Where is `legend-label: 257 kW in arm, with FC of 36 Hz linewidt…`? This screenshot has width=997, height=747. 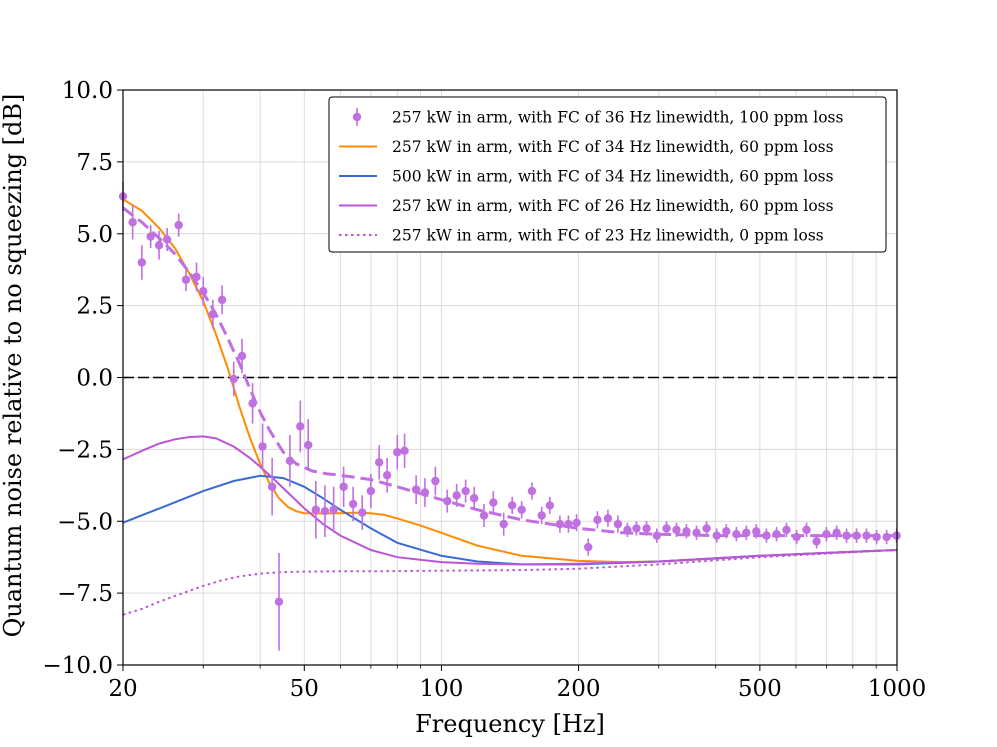 legend-label: 257 kW in arm, with FC of 36 Hz linewidt… is located at coordinates (617, 118).